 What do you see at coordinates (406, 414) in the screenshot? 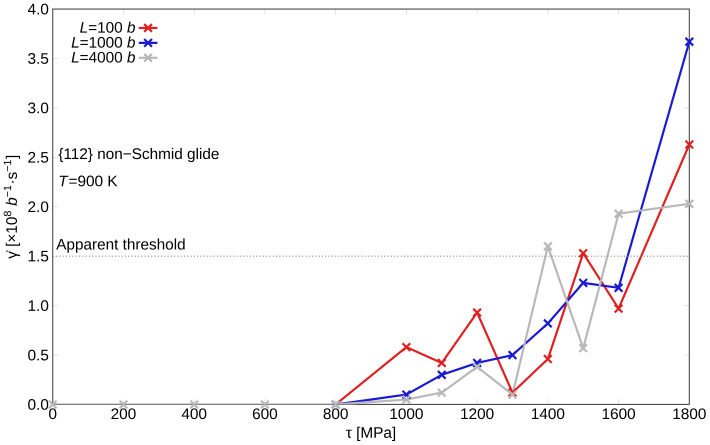
I see `x-tick-label: 1000` at bounding box center [406, 414].